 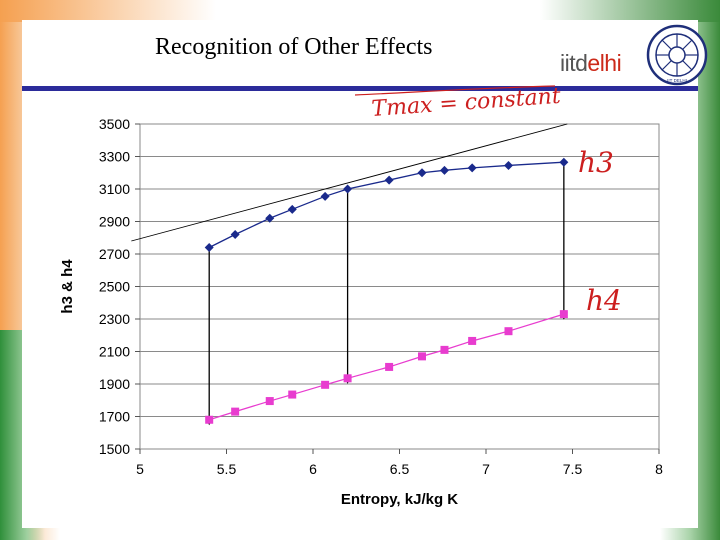 I want to click on tangent-line, so click(x=349, y=182).